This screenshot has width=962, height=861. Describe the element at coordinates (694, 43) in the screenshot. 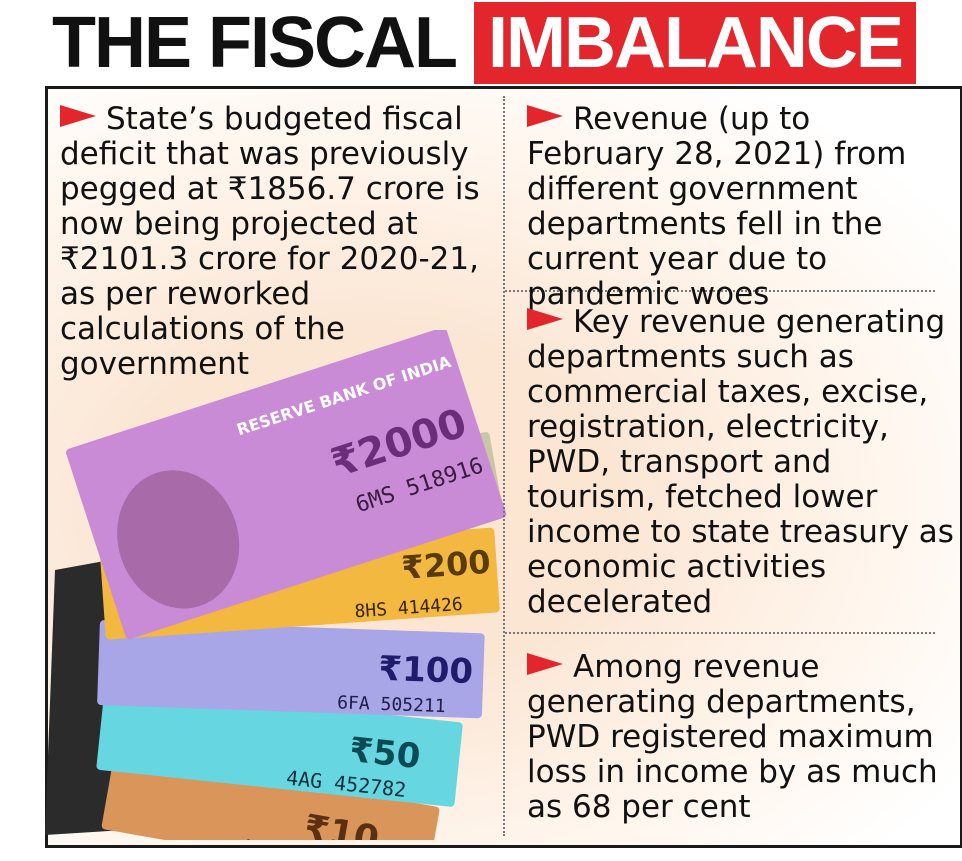

I see `title-part2: IMBALANCE` at that location.